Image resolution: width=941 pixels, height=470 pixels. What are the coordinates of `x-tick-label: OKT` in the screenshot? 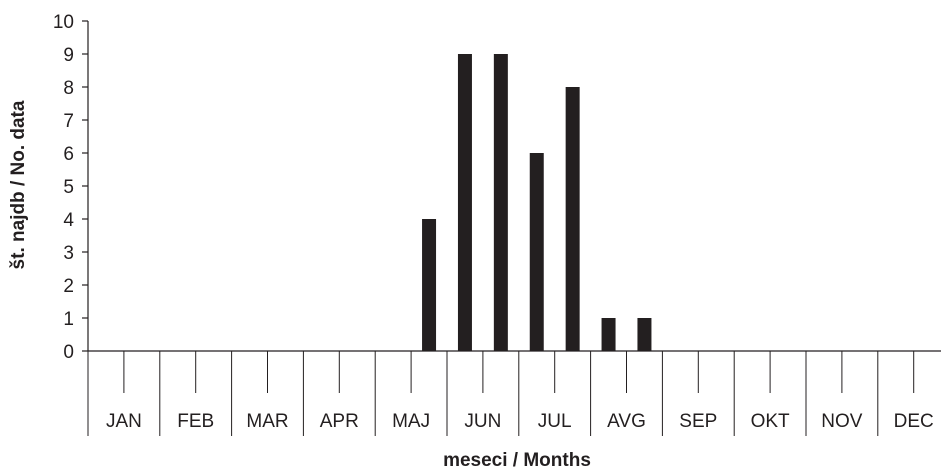 It's located at (770, 421).